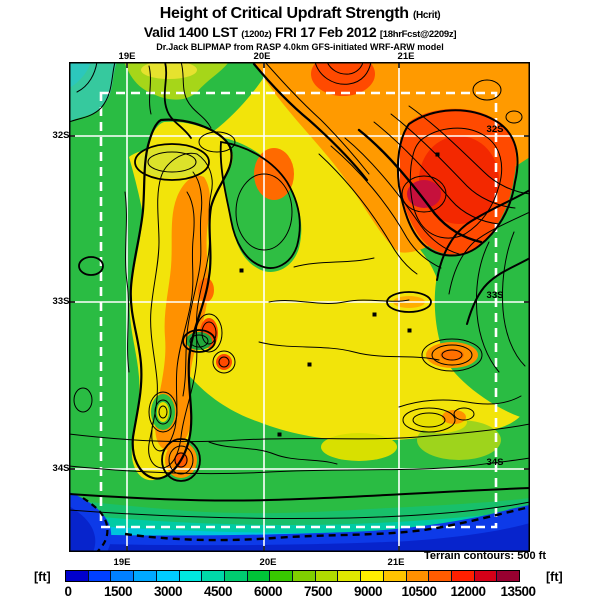  What do you see at coordinates (306, 525) in the screenshot?
I see `coastline` at bounding box center [306, 525].